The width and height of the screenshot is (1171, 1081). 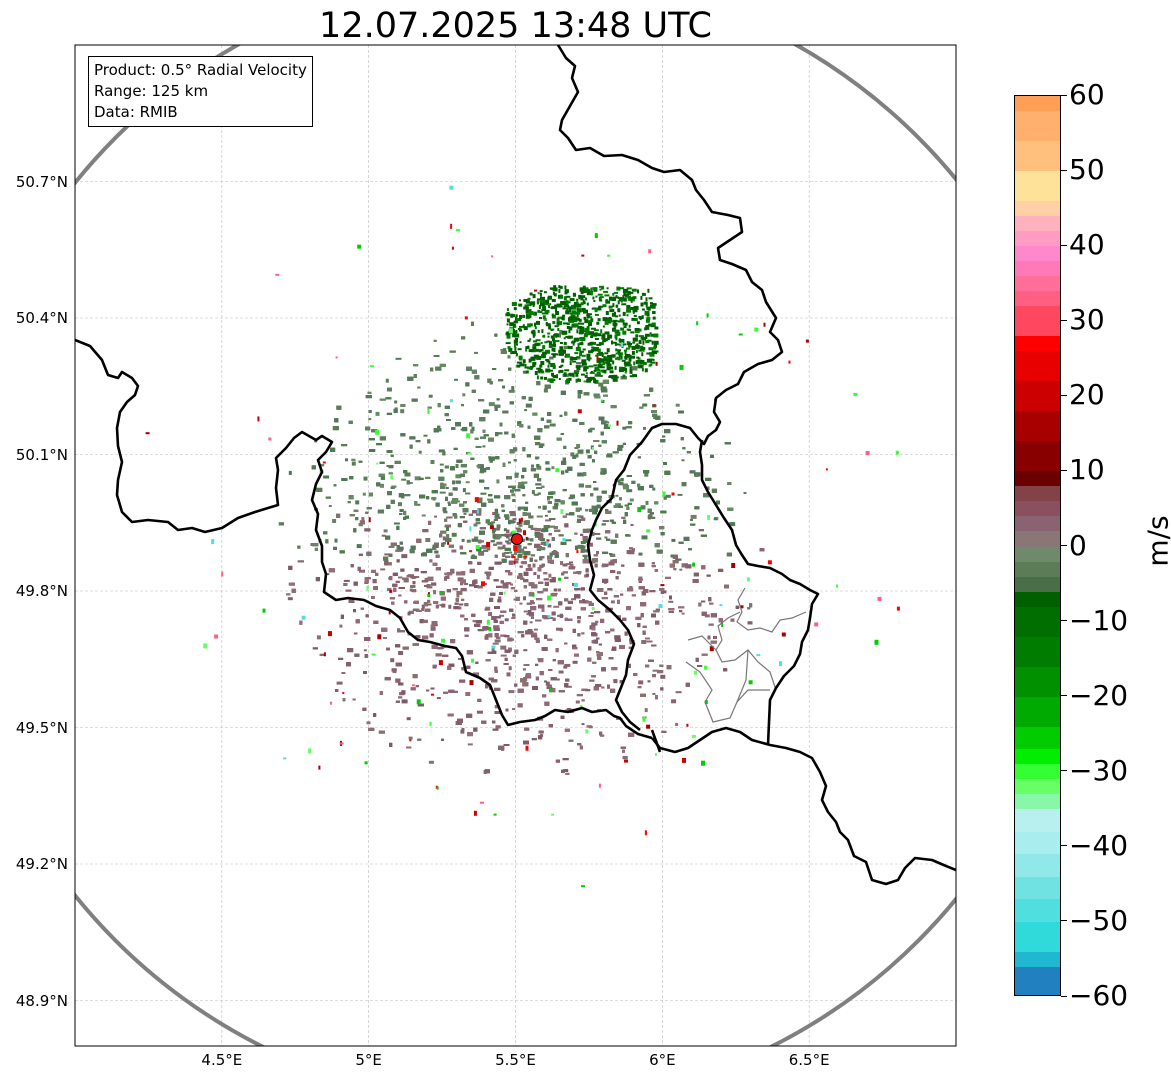 What do you see at coordinates (151, 91) in the screenshot?
I see `info-range: Range: 125 km` at bounding box center [151, 91].